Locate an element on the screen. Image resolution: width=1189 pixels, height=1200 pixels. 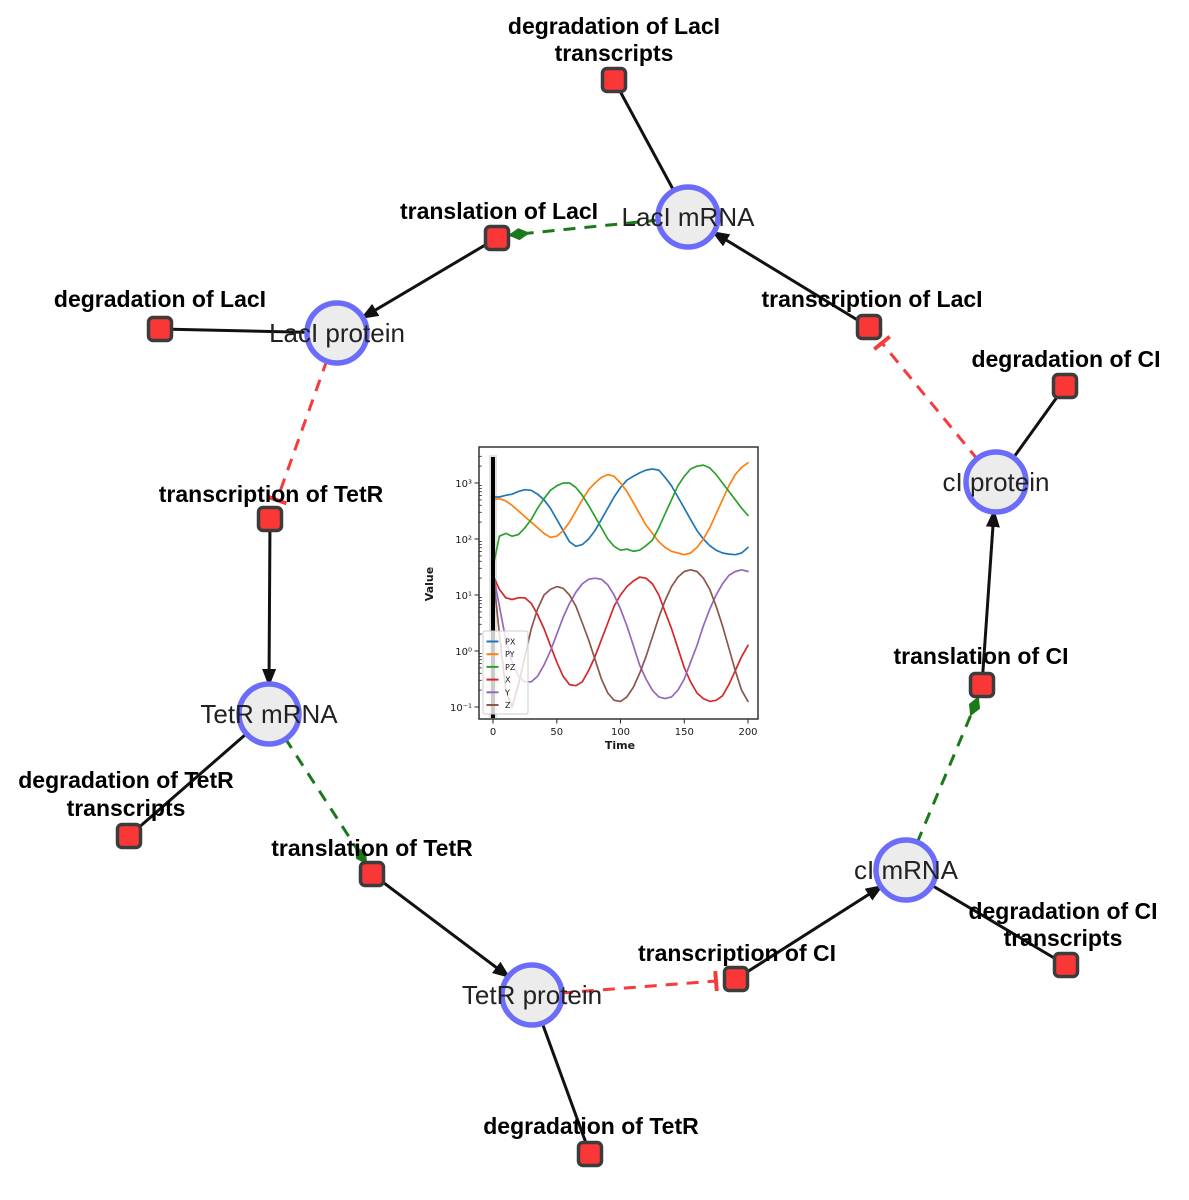
y-tick-1e-1: 10⁻¹ is located at coordinates (461, 708).